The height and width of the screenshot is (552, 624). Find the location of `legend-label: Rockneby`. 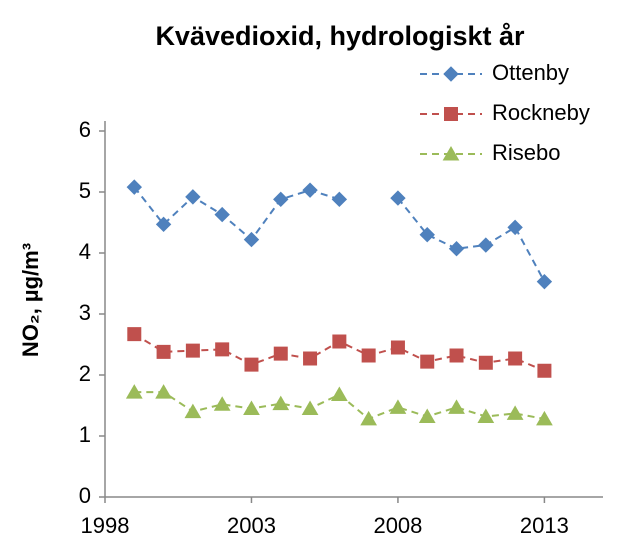

legend-label: Rockneby is located at coordinates (541, 112).